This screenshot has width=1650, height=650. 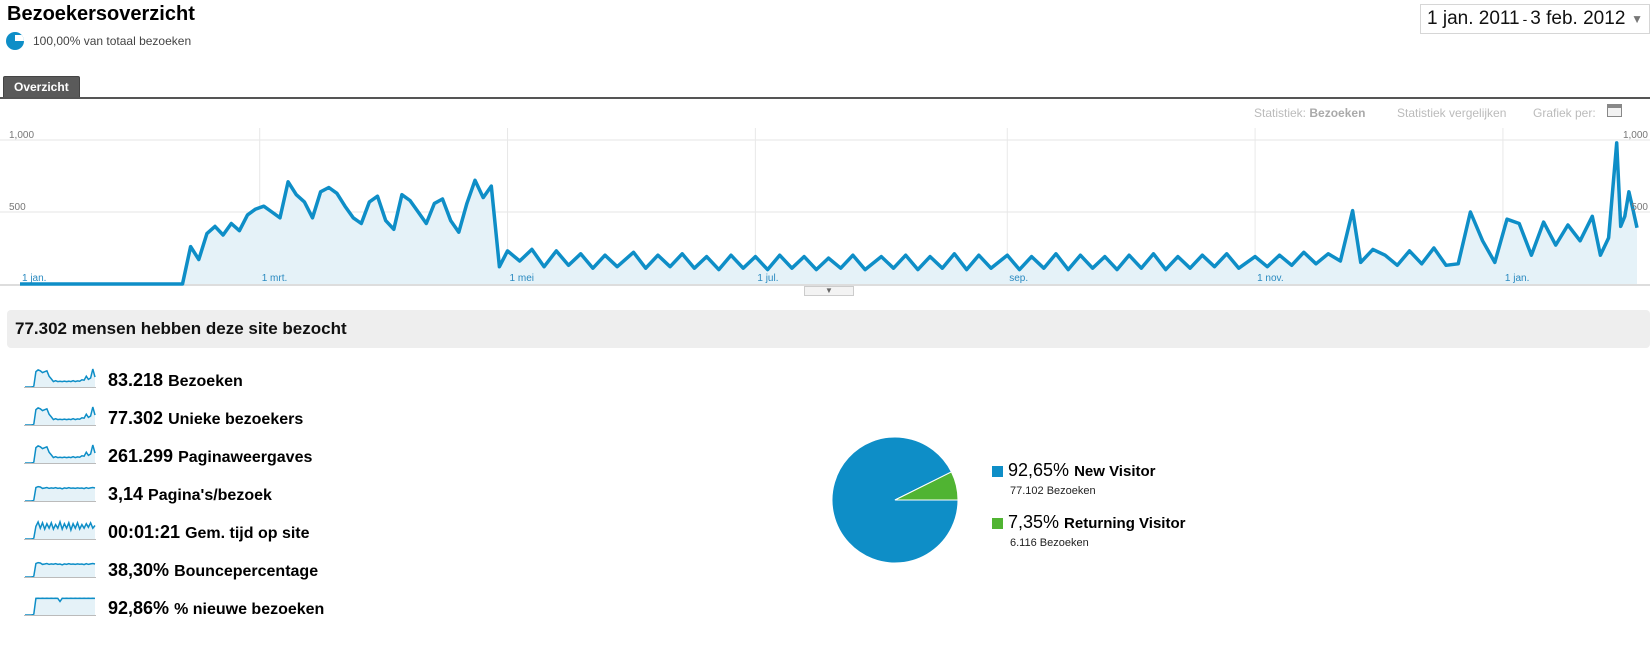 What do you see at coordinates (210, 495) in the screenshot?
I see `metric-label: Pagina's/bezoek` at bounding box center [210, 495].